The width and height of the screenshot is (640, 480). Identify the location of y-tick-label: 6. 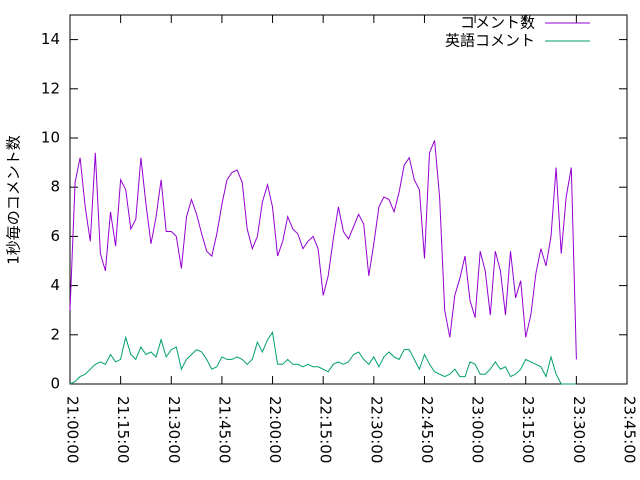
(55, 236).